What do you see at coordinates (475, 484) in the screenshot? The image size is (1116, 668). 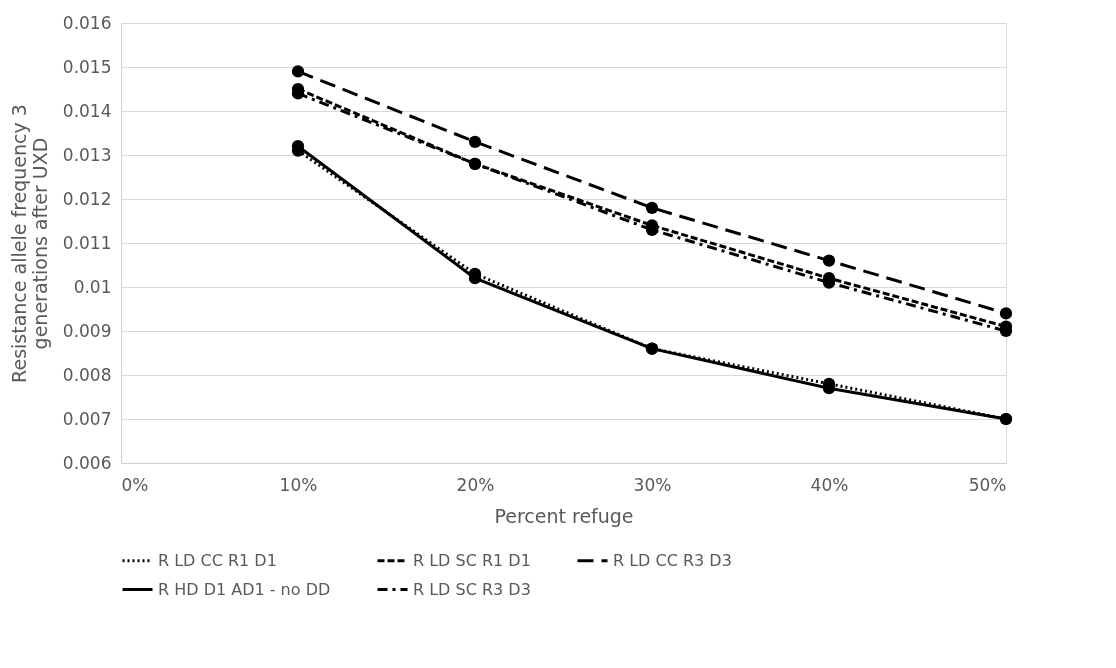 I see `x-tick-label: 20%` at bounding box center [475, 484].